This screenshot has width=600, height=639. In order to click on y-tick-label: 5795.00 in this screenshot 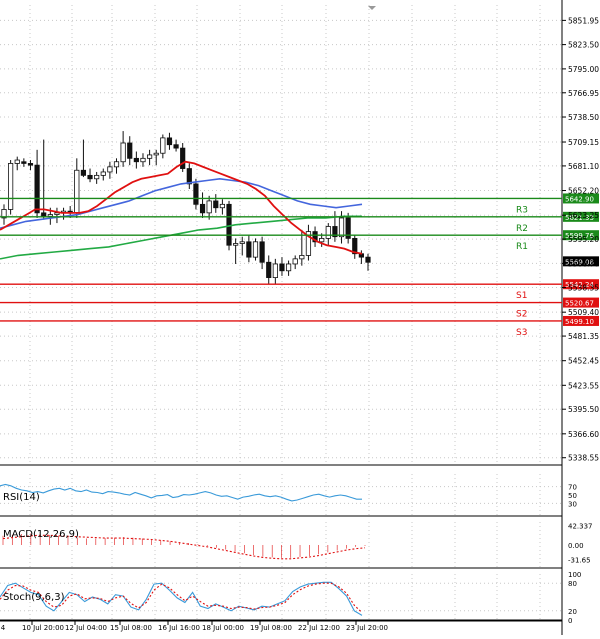, I will do `click(583, 69)`.